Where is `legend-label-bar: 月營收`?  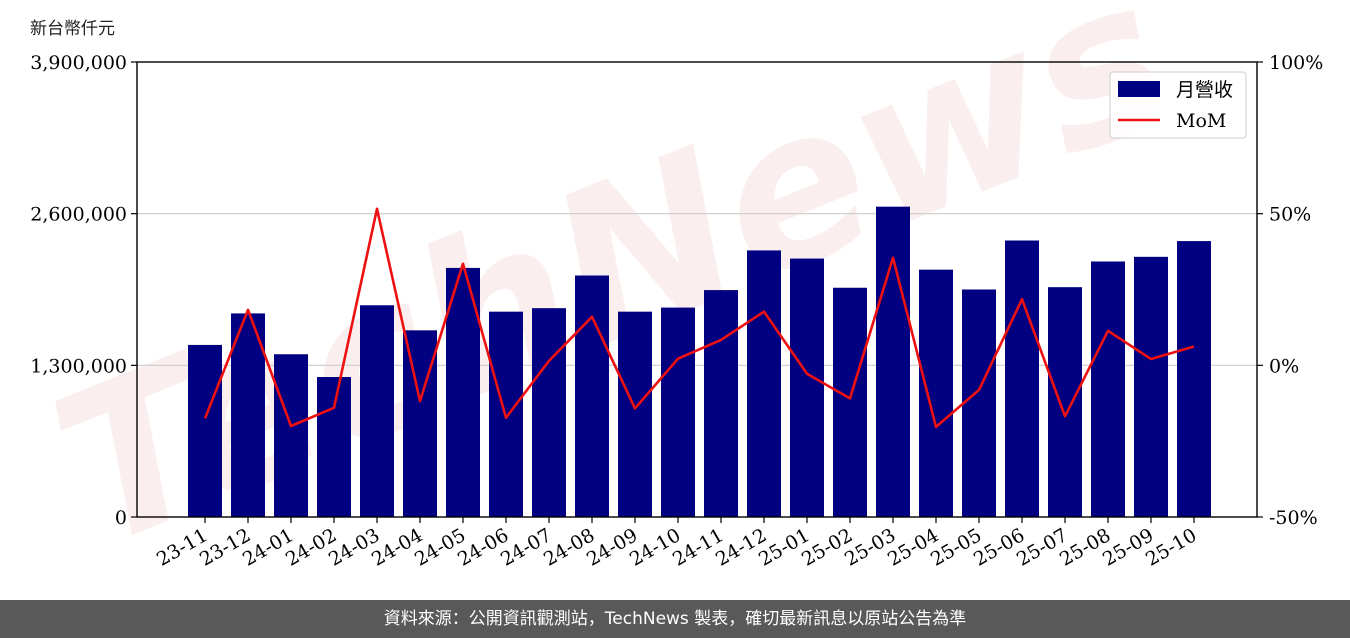 legend-label-bar: 月營收 is located at coordinates (1204, 90).